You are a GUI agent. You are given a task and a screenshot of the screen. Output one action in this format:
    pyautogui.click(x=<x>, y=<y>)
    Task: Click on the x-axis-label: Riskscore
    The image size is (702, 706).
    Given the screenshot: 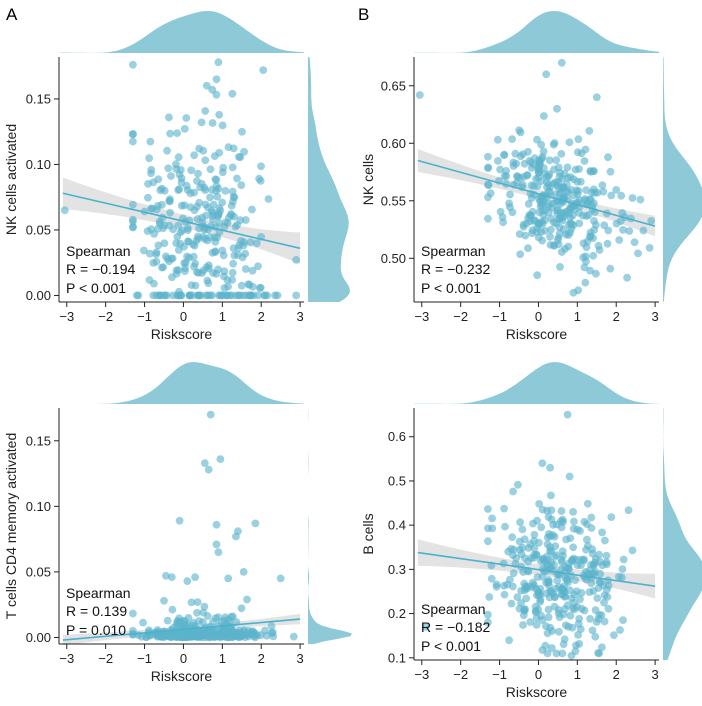 What is the action you would take?
    pyautogui.click(x=537, y=692)
    